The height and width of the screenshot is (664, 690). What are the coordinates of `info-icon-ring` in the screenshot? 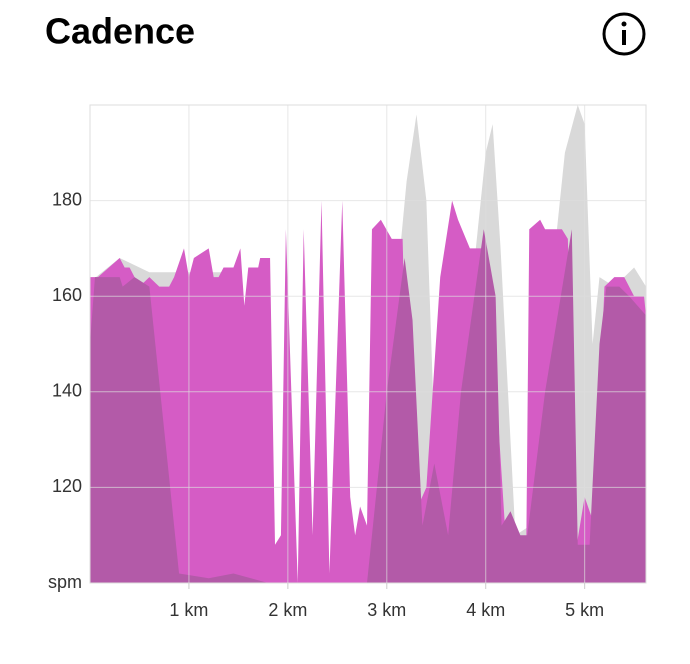 It's located at (624, 34).